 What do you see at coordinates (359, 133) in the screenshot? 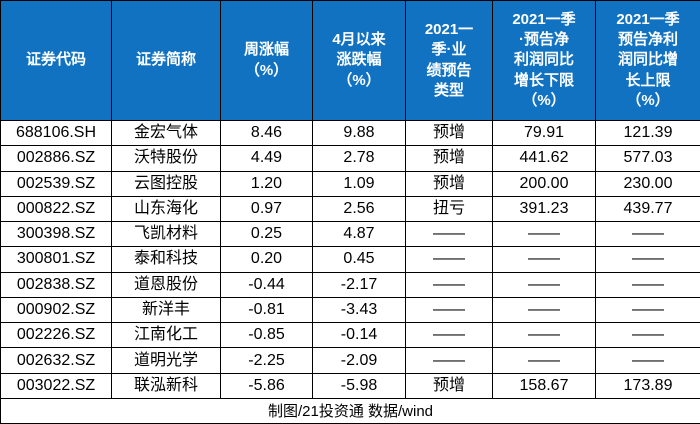
I see `cell-since-april-change: 9.88` at bounding box center [359, 133].